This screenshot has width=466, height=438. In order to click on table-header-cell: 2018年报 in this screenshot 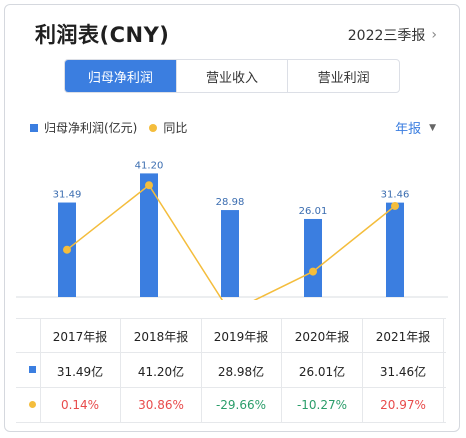, I will do `click(161, 337)`.